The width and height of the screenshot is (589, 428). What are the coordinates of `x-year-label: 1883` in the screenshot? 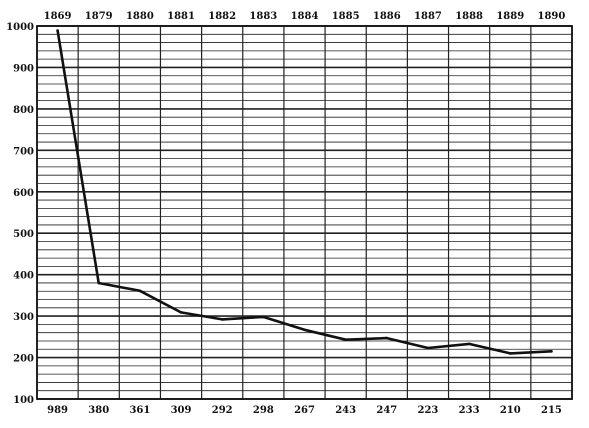 It's located at (263, 16).